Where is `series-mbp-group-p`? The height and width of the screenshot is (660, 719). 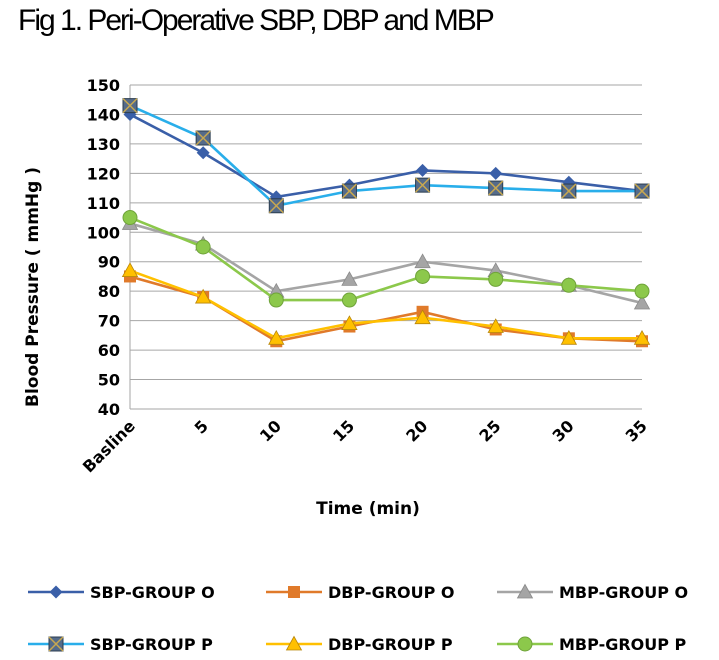 series-mbp-group-p is located at coordinates (386, 259).